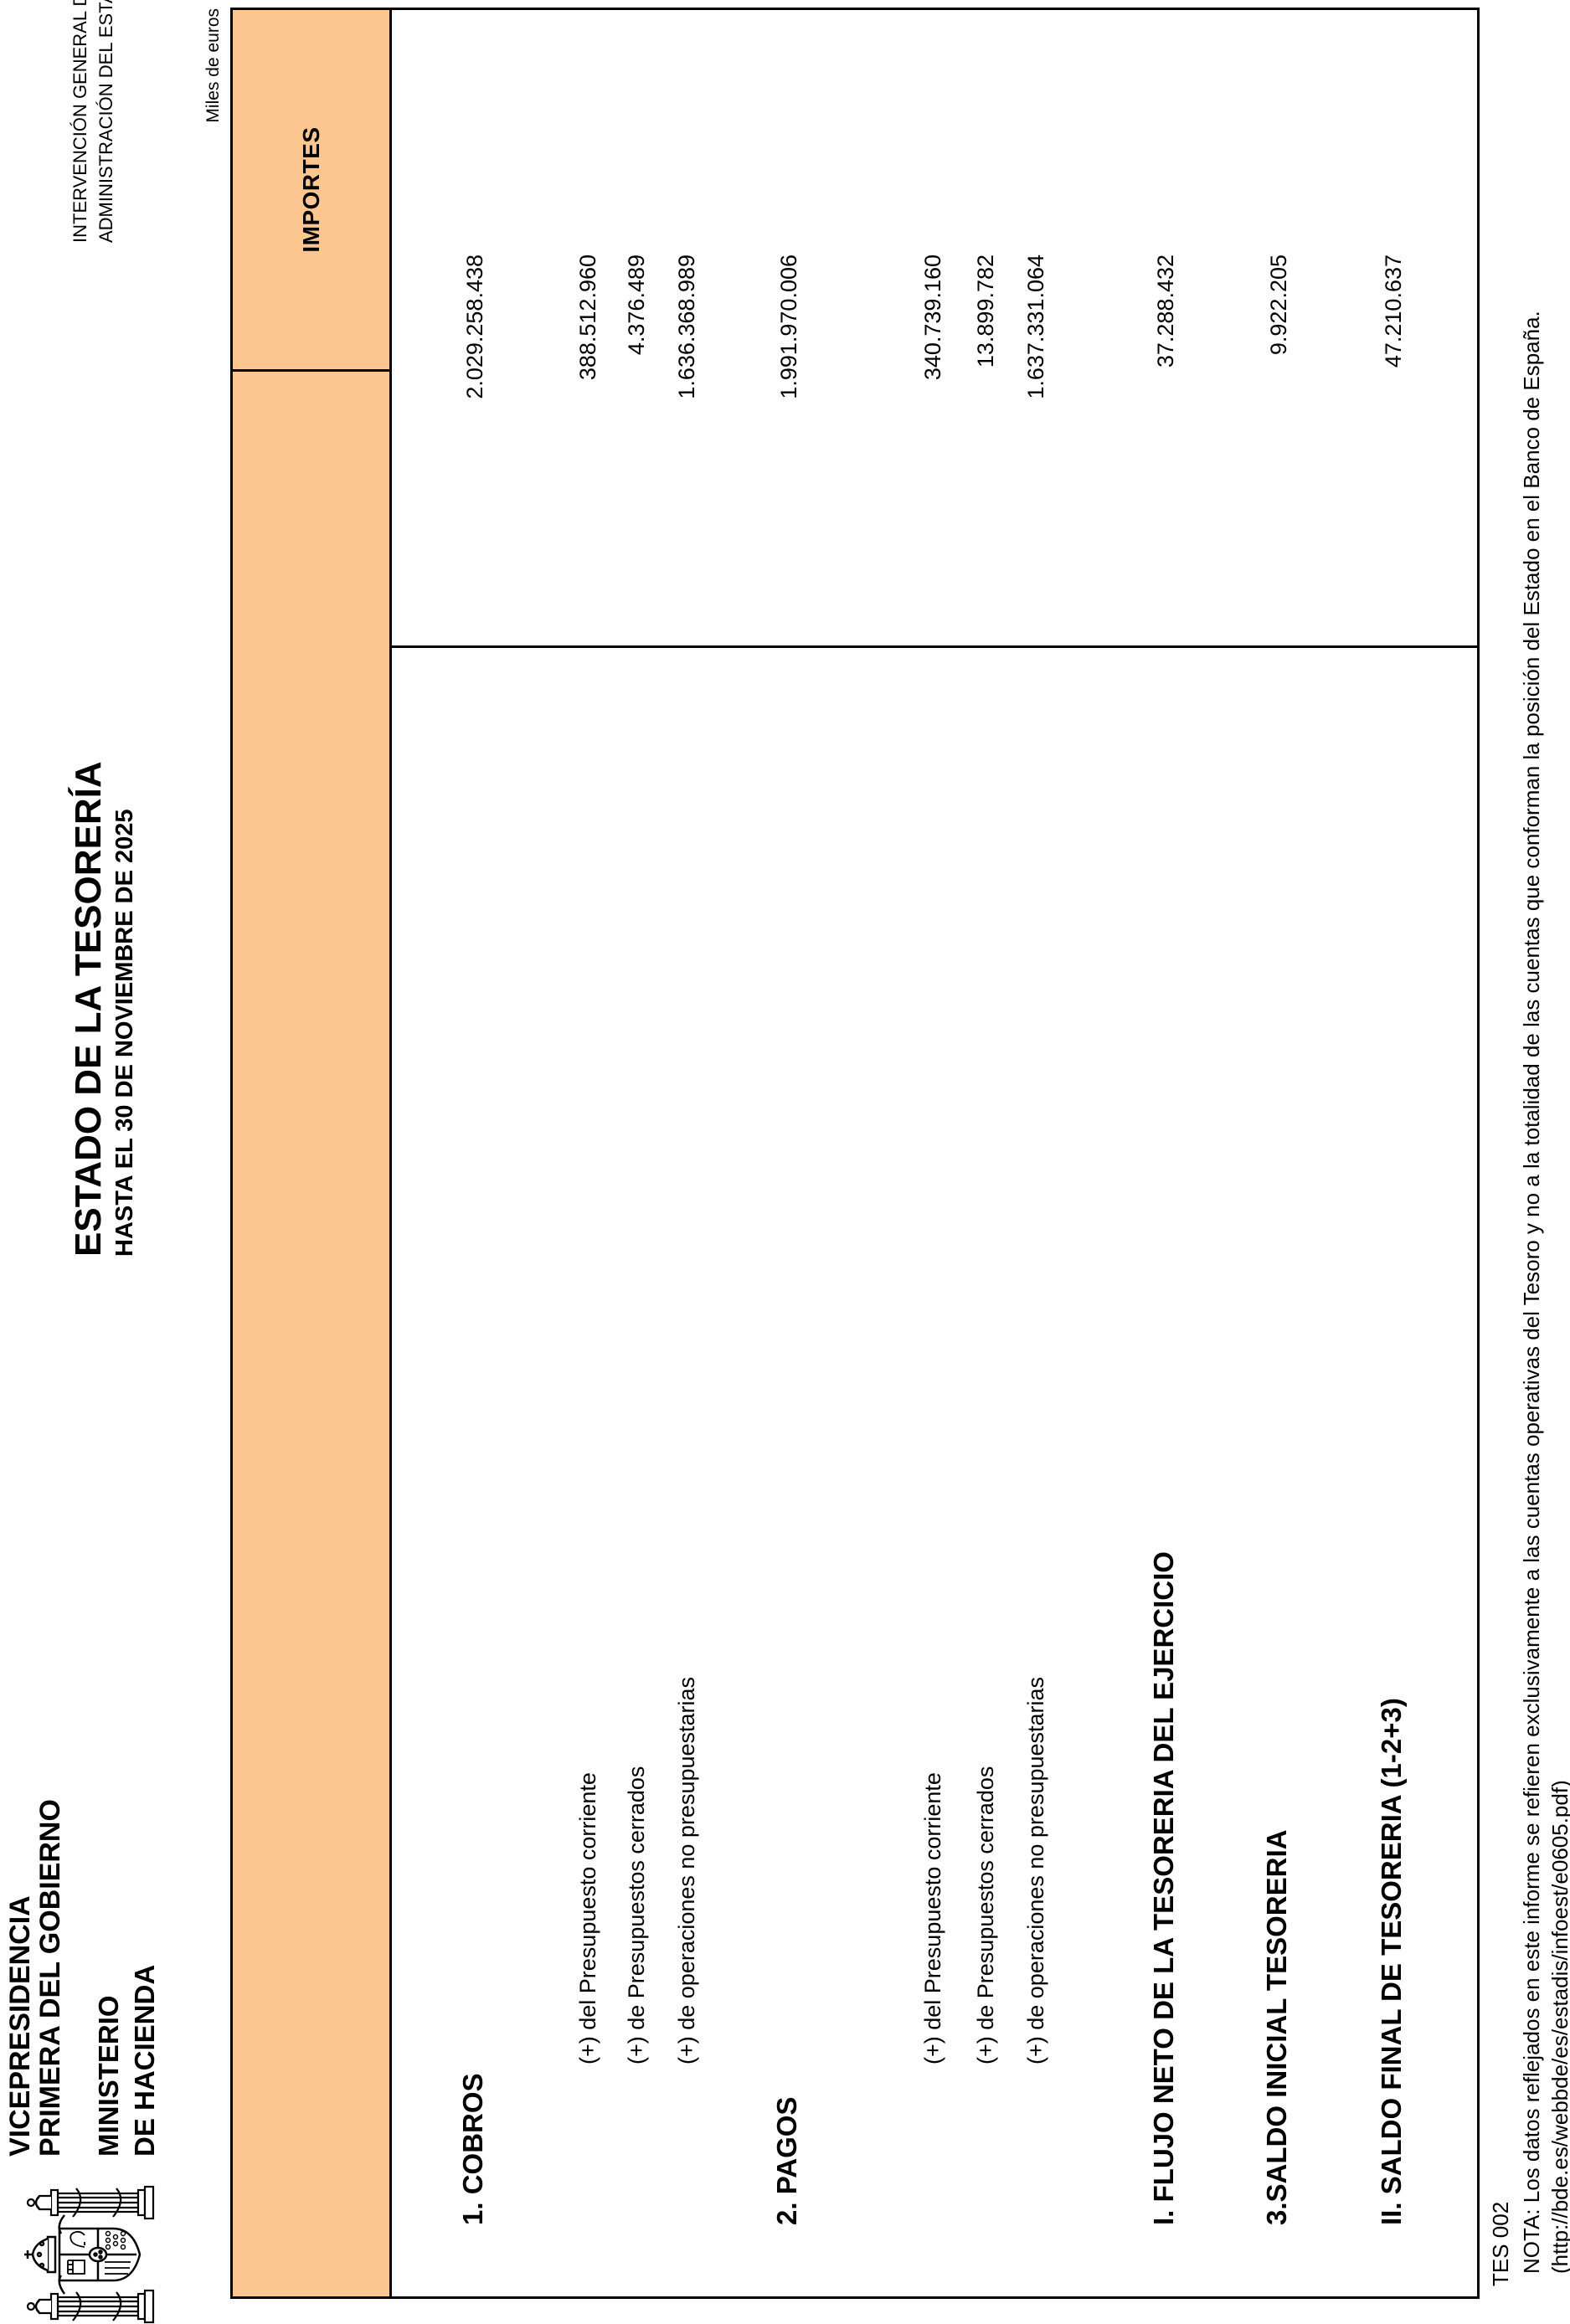 The image size is (1570, 2324). I want to click on row-label: 2. PAGOS, so click(787, 2161).